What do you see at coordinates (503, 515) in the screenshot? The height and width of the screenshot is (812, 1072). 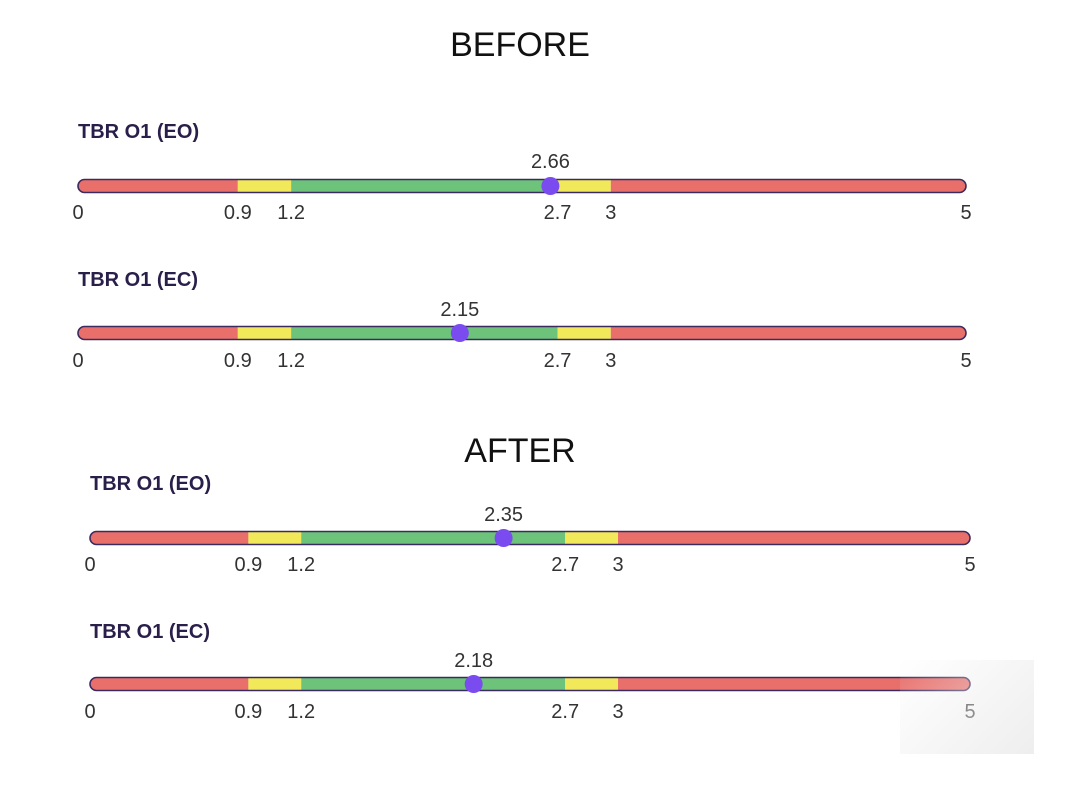 I see `value-label: 2.35` at bounding box center [503, 515].